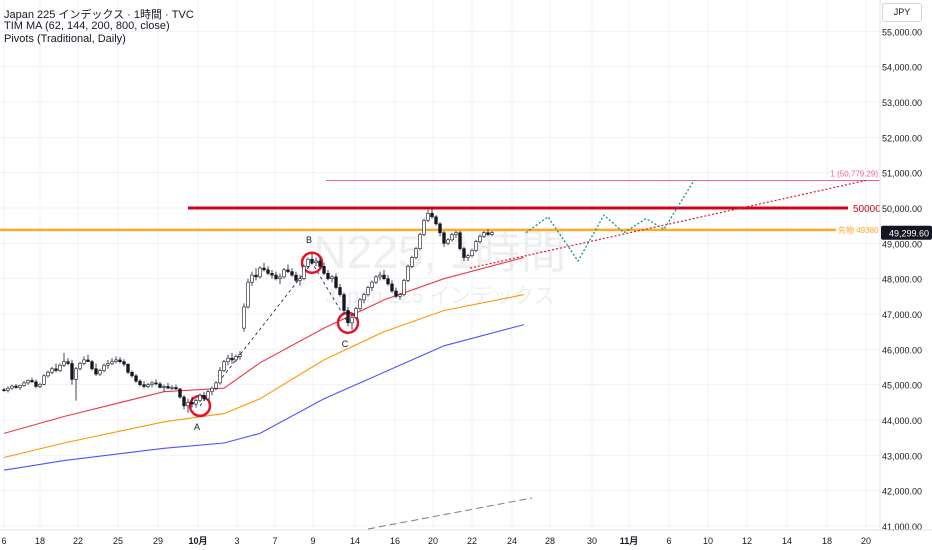 Image resolution: width=932 pixels, height=550 pixels. What do you see at coordinates (345, 344) in the screenshot?
I see `abc-label-c: C` at bounding box center [345, 344].